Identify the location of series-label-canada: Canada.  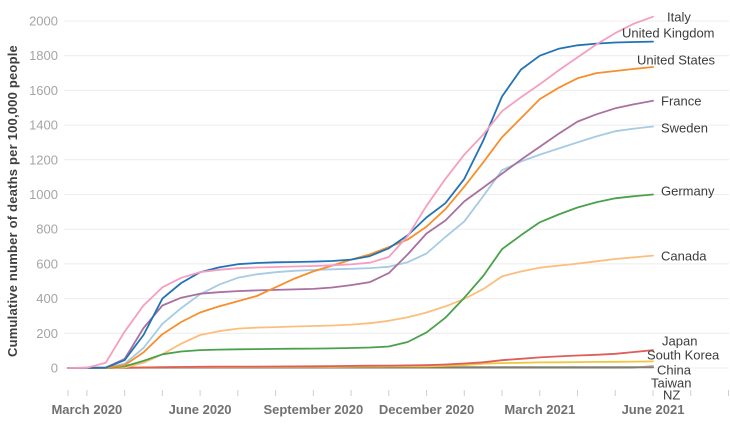
(684, 256).